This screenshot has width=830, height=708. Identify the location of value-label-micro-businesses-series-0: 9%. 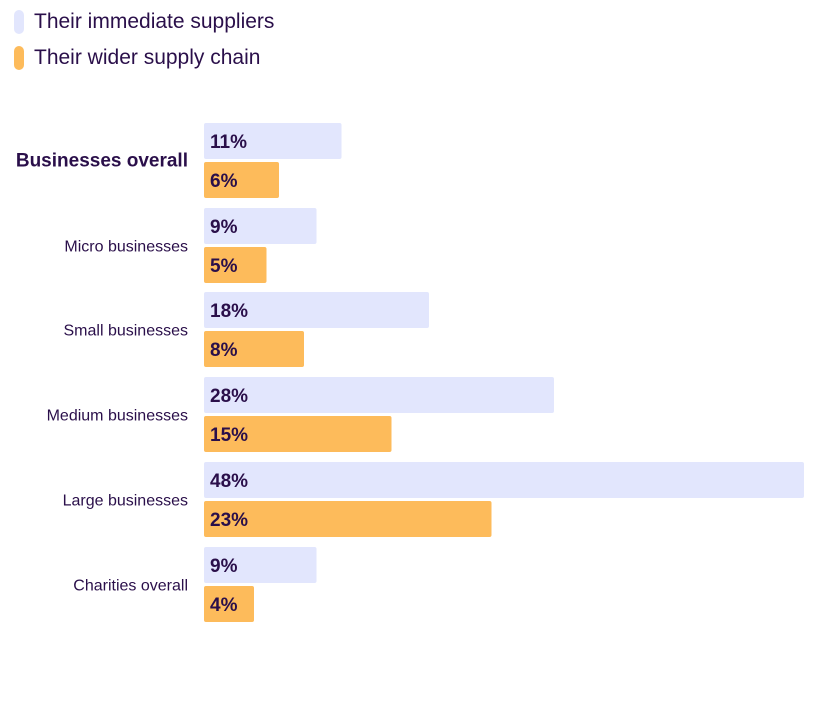
(224, 227).